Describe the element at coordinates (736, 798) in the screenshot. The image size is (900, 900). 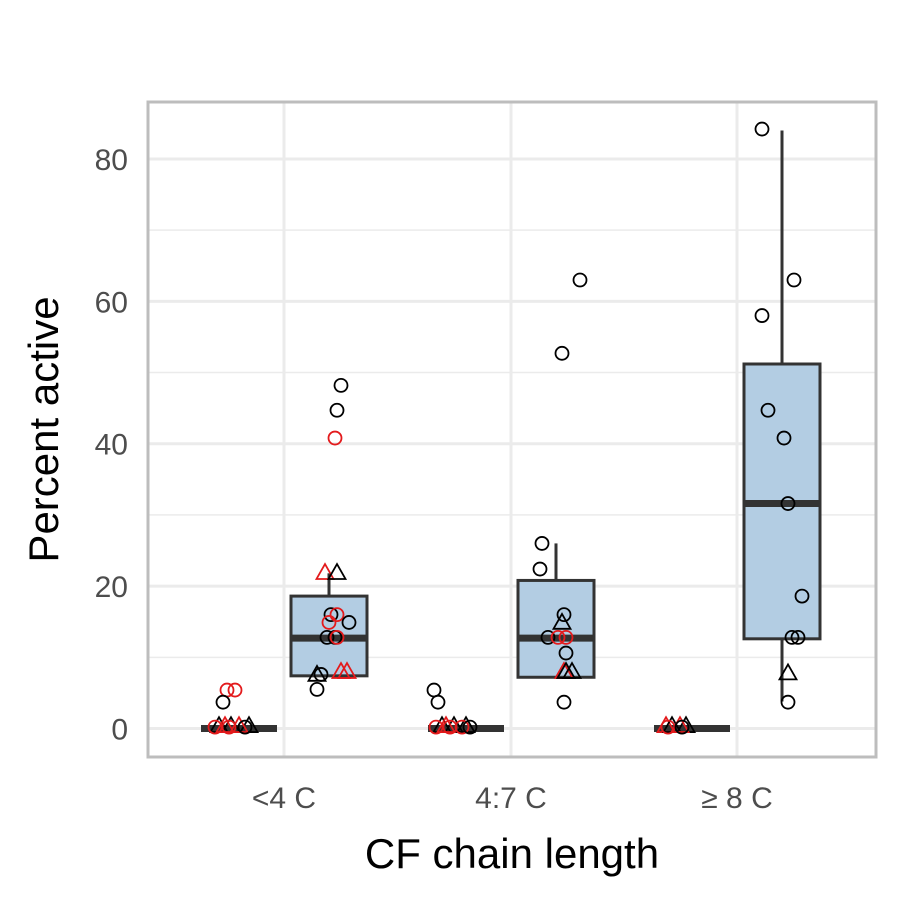
I see `x-tick-label: ≥ 8 C` at that location.